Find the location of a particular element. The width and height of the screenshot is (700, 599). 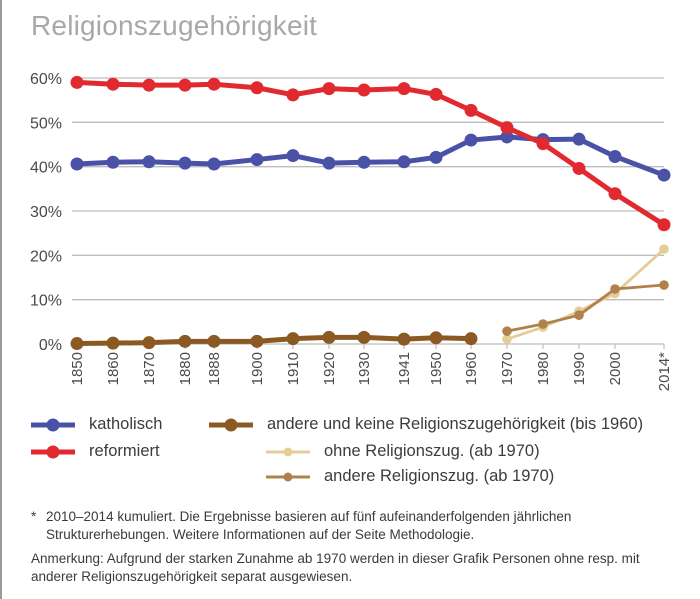

x-tick-label: 1850 is located at coordinates (77, 368).